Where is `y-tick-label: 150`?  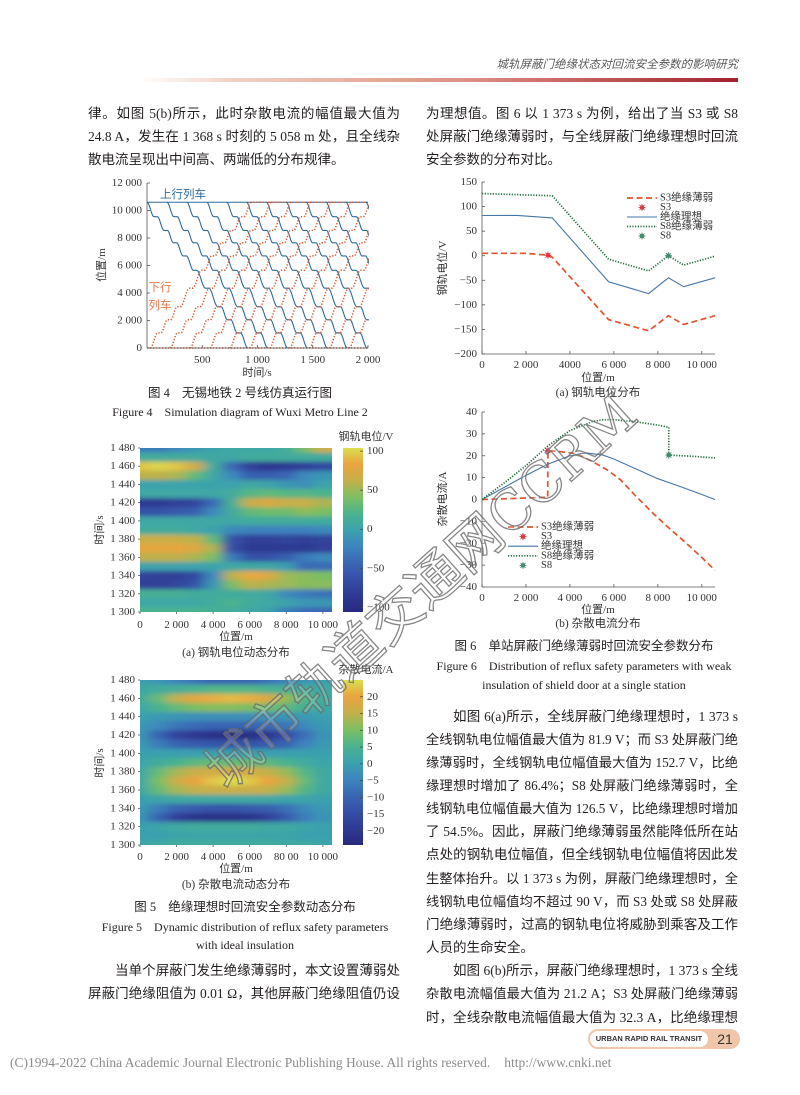 y-tick-label: 150 is located at coordinates (469, 182).